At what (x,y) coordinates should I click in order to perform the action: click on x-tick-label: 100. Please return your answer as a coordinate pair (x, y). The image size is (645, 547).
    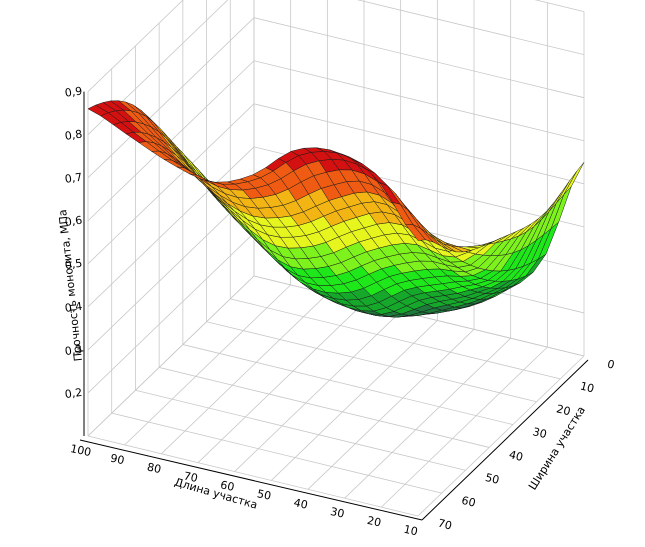
    Looking at the image, I should click on (80, 450).